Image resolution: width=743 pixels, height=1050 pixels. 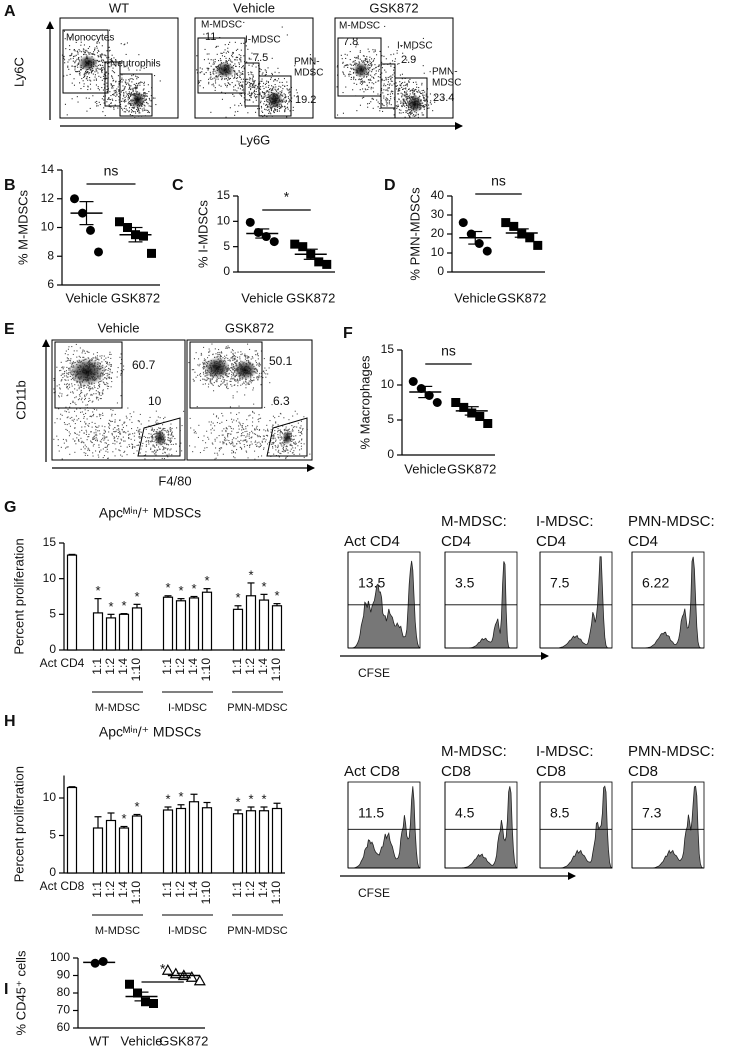 I want to click on y-tick-label: 0, so click(x=226, y=271).